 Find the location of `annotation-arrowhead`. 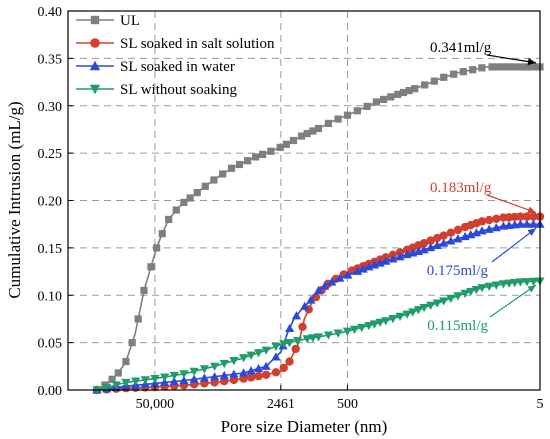

annotation-arrowhead is located at coordinates (531, 232).